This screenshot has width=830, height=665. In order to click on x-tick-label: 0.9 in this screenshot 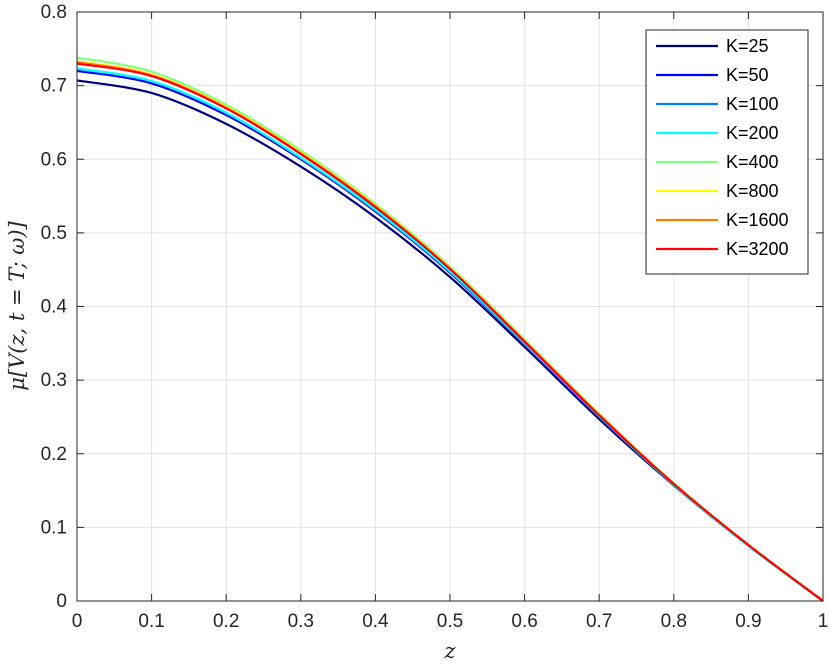, I will do `click(748, 621)`.